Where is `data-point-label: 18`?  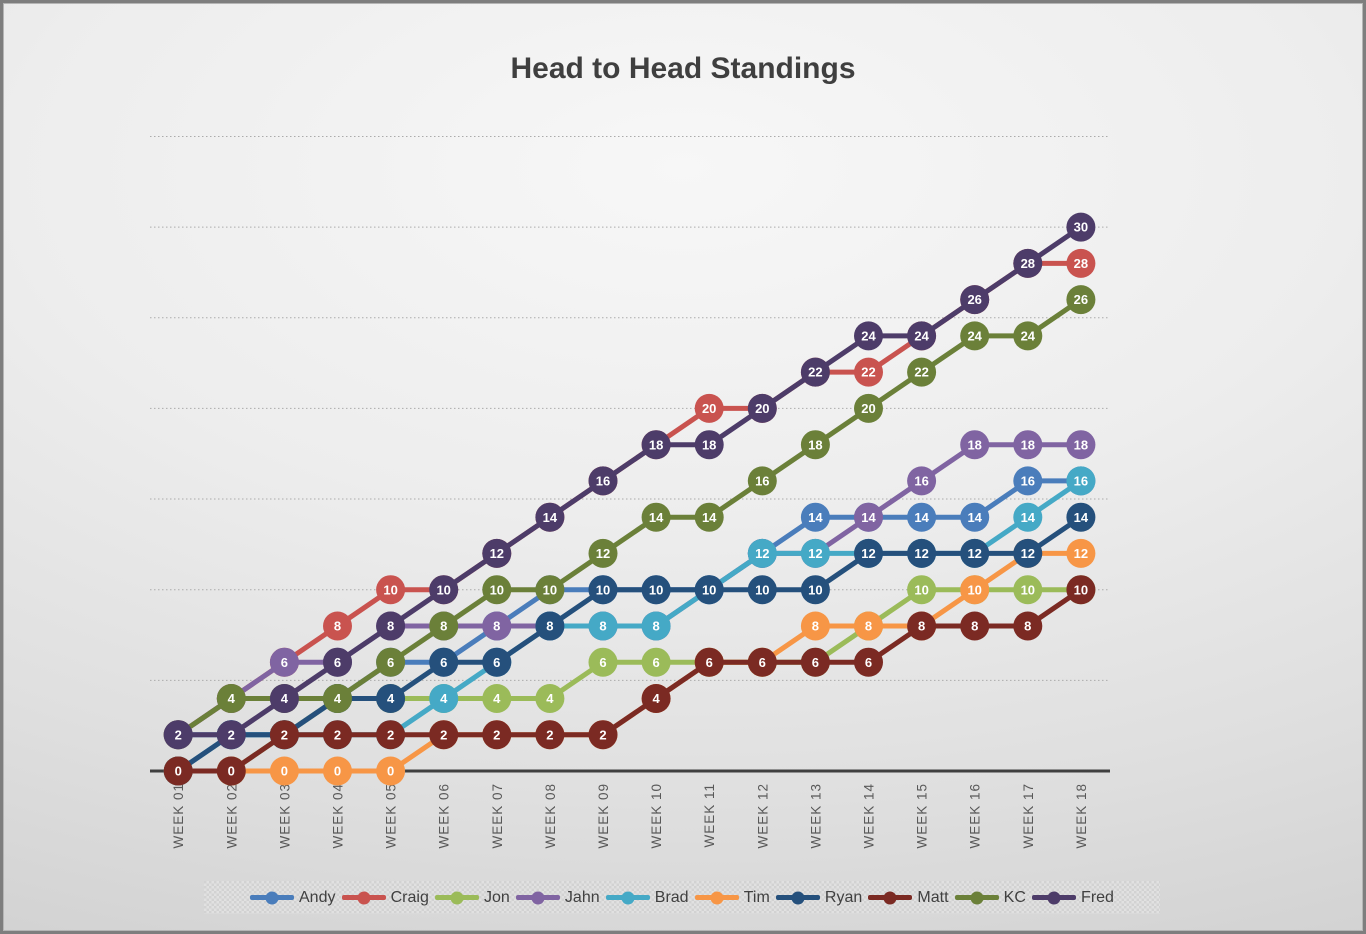
data-point-label: 18 is located at coordinates (709, 444).